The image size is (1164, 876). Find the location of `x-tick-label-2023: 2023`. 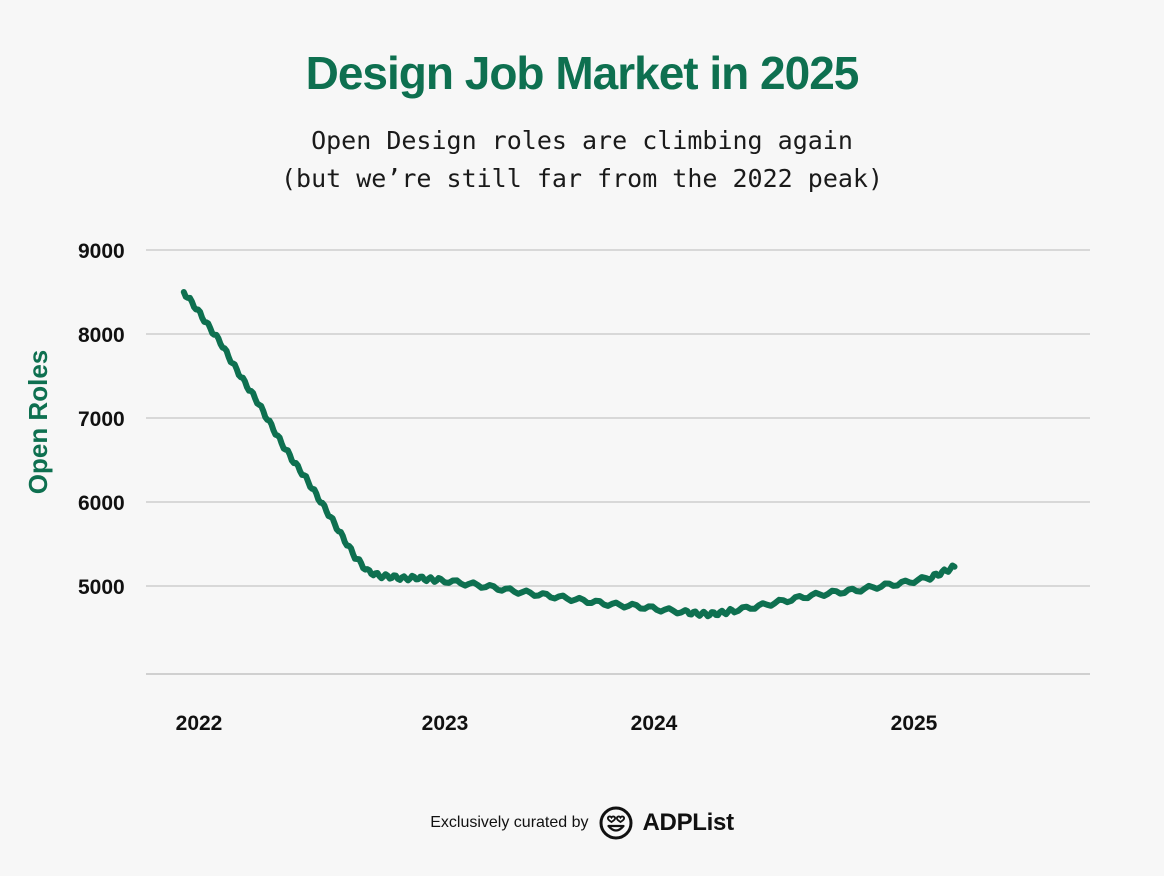

x-tick-label-2023: 2023 is located at coordinates (445, 723).